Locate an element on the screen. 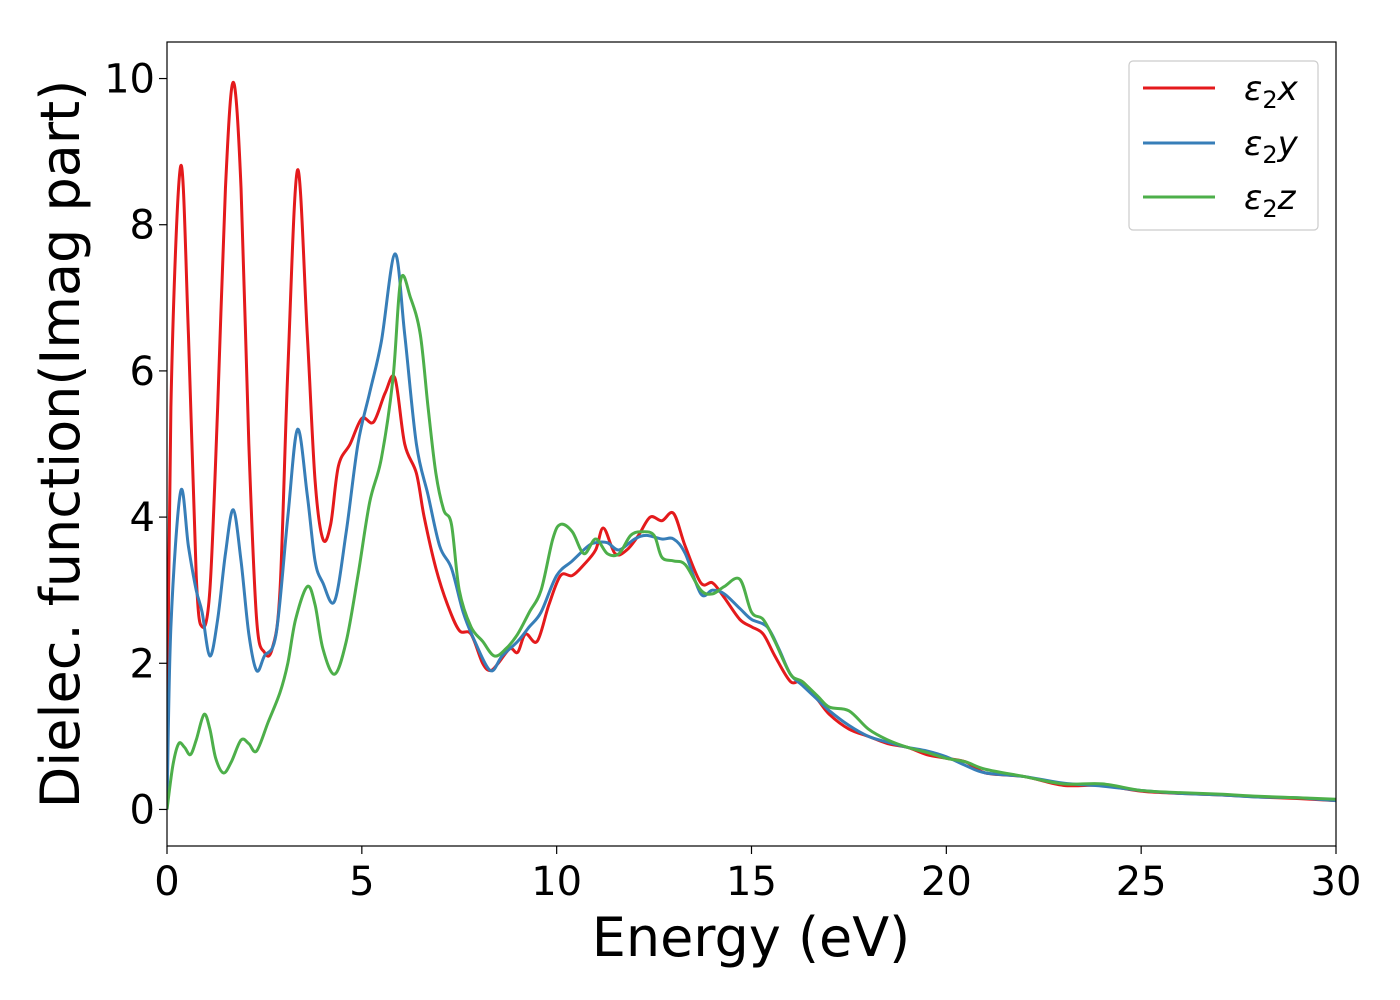  legend-label-y: ε2y is located at coordinates (1271, 146).